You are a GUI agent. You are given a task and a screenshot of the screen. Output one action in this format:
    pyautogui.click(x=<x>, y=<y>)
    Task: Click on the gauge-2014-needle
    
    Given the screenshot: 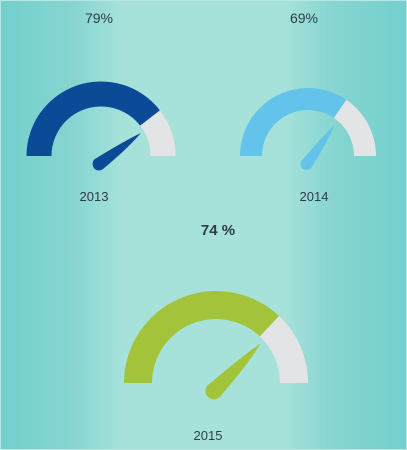 What is the action you would take?
    pyautogui.click(x=317, y=147)
    